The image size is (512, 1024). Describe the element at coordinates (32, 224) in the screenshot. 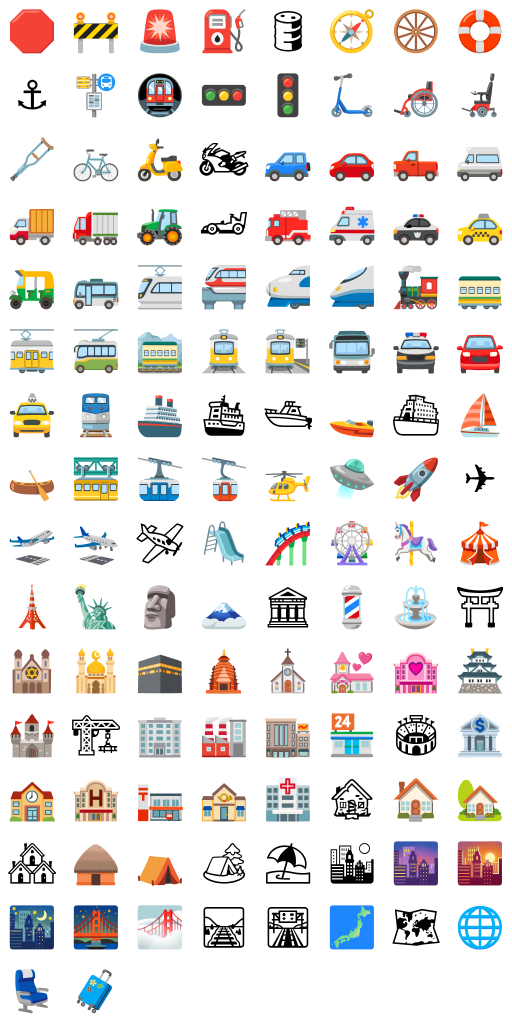

I see `delivery-truck-icon: 🚚` at that location.